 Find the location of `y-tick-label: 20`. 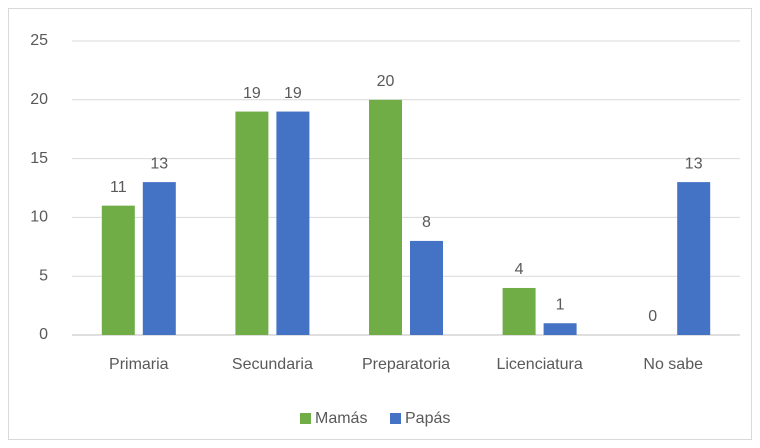

y-tick-label: 20 is located at coordinates (39, 99).